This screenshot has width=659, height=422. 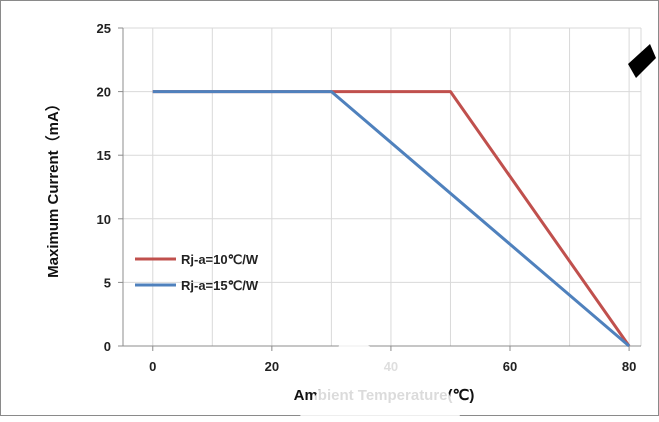 What do you see at coordinates (384, 395) in the screenshot?
I see `x-axis-title: Ambient Temperature(℃)` at bounding box center [384, 395].